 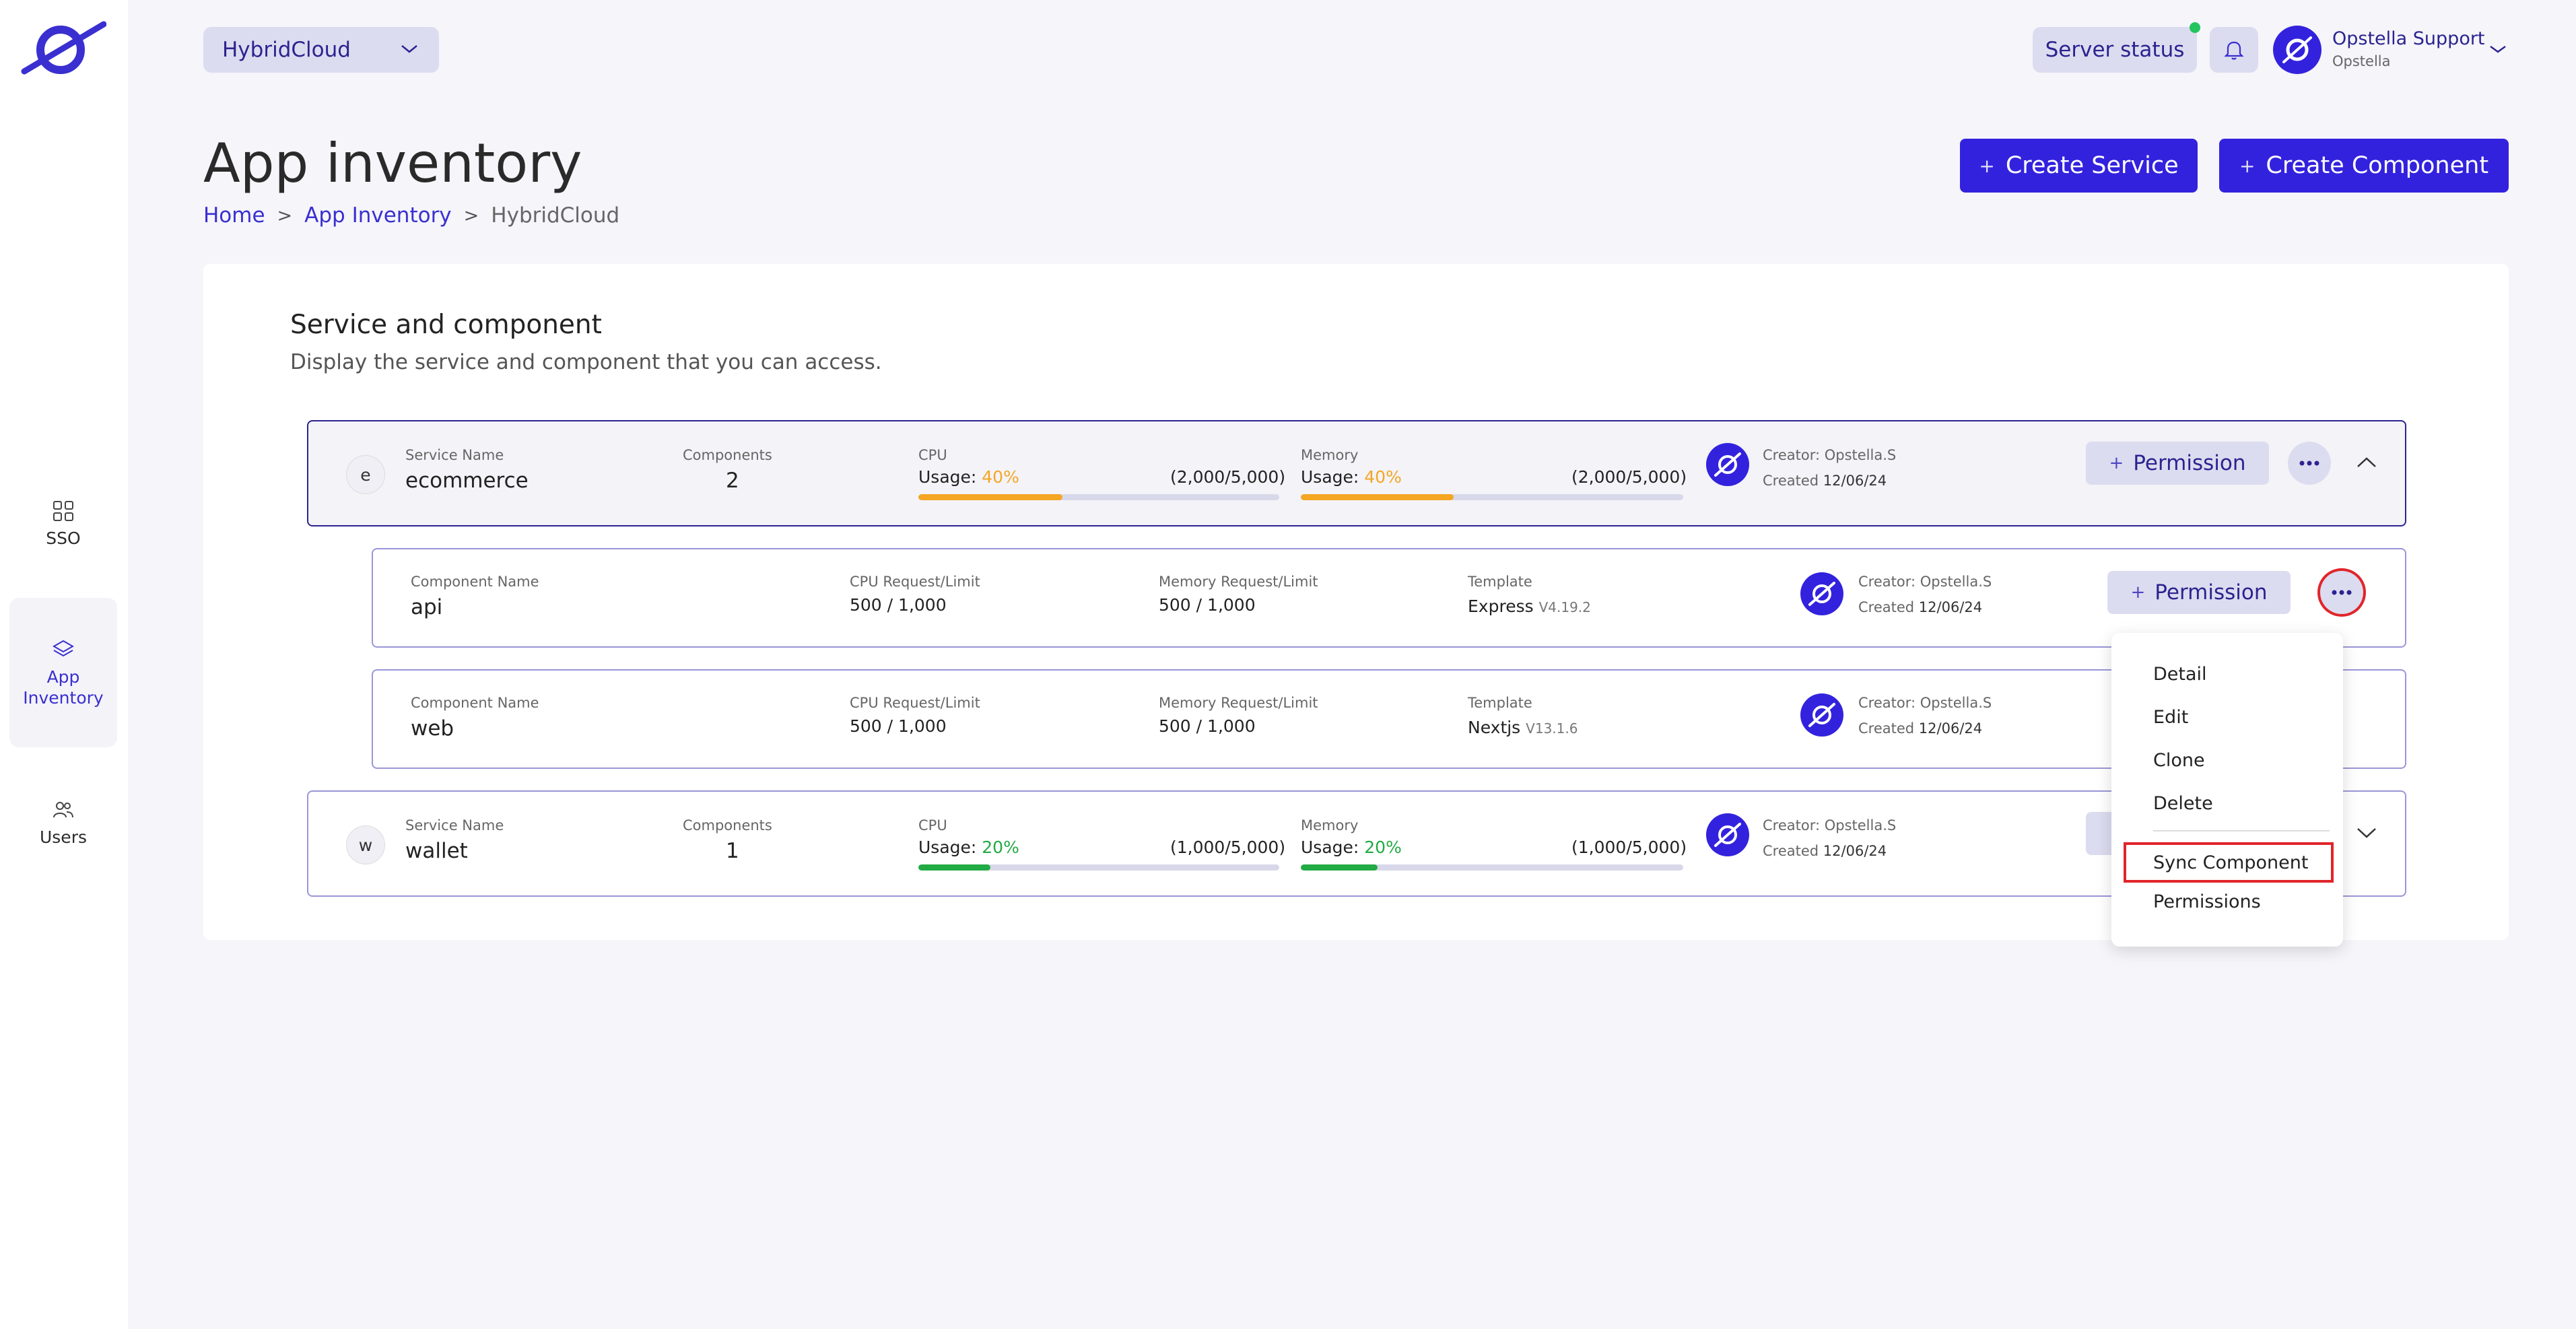 I want to click on sidebar-item-app-inventory: App Inventory, so click(x=63, y=672).